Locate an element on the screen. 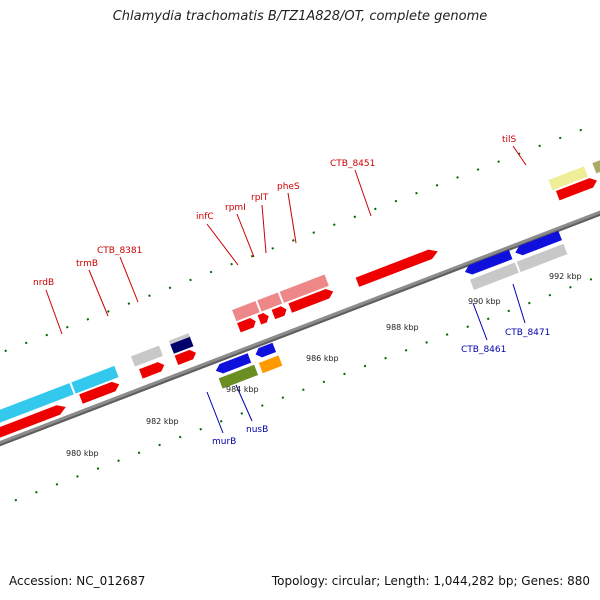 The height and width of the screenshot is (600, 600). murB-gene-bar is located at coordinates (238, 376).